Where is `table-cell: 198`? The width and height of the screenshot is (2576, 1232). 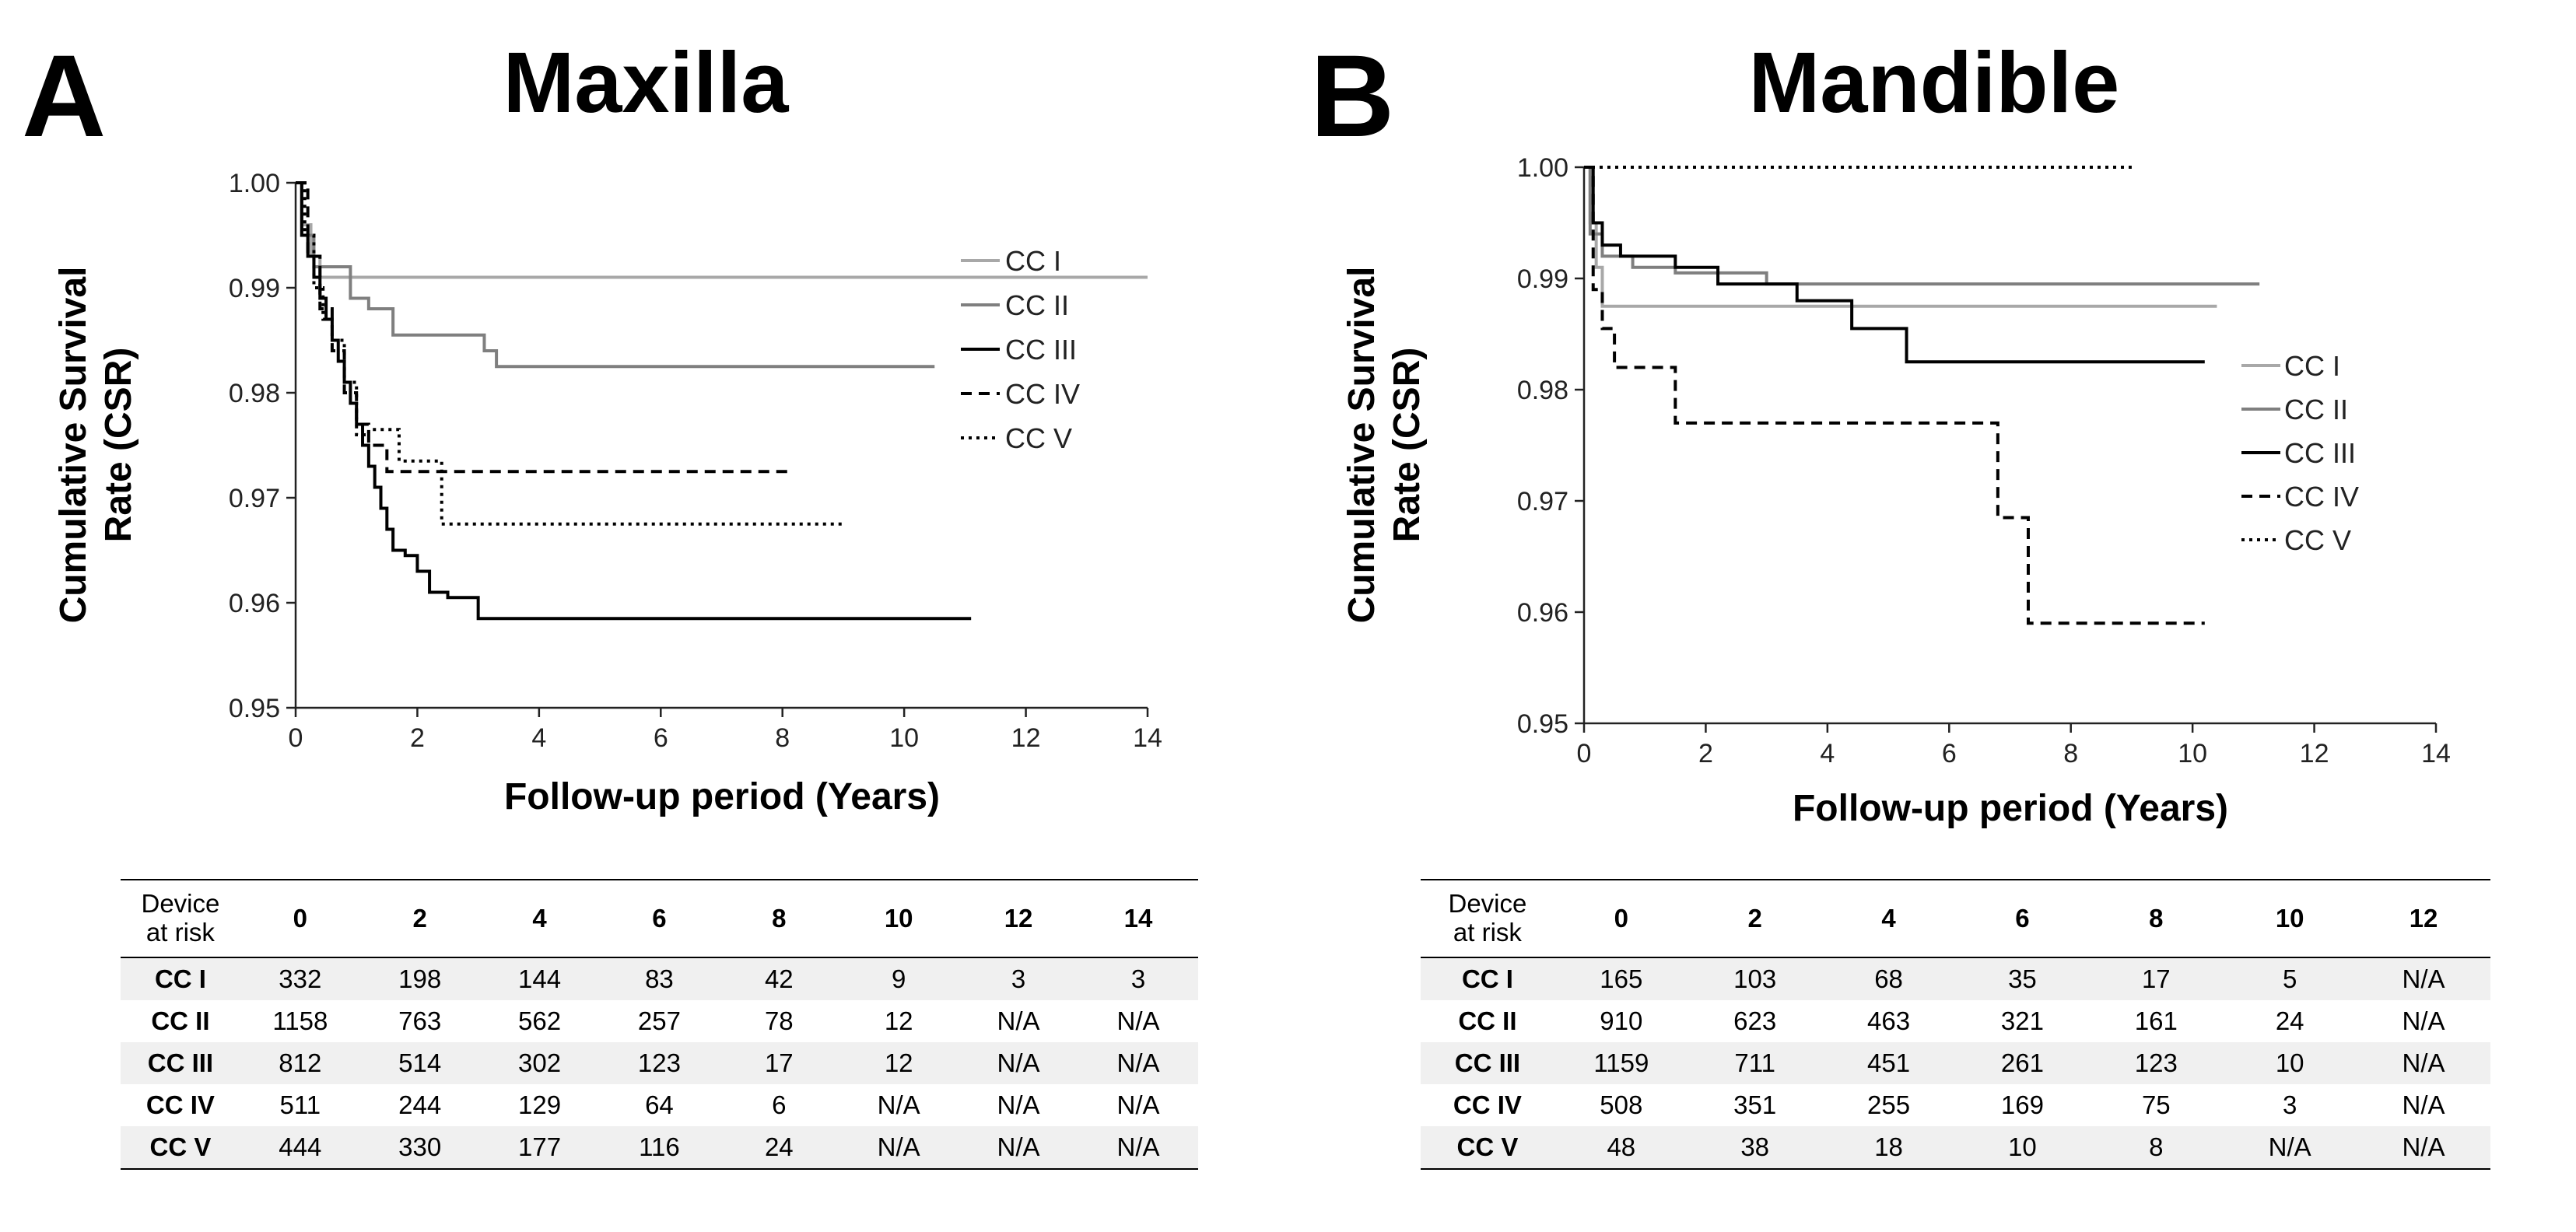
table-cell: 198 is located at coordinates (420, 979).